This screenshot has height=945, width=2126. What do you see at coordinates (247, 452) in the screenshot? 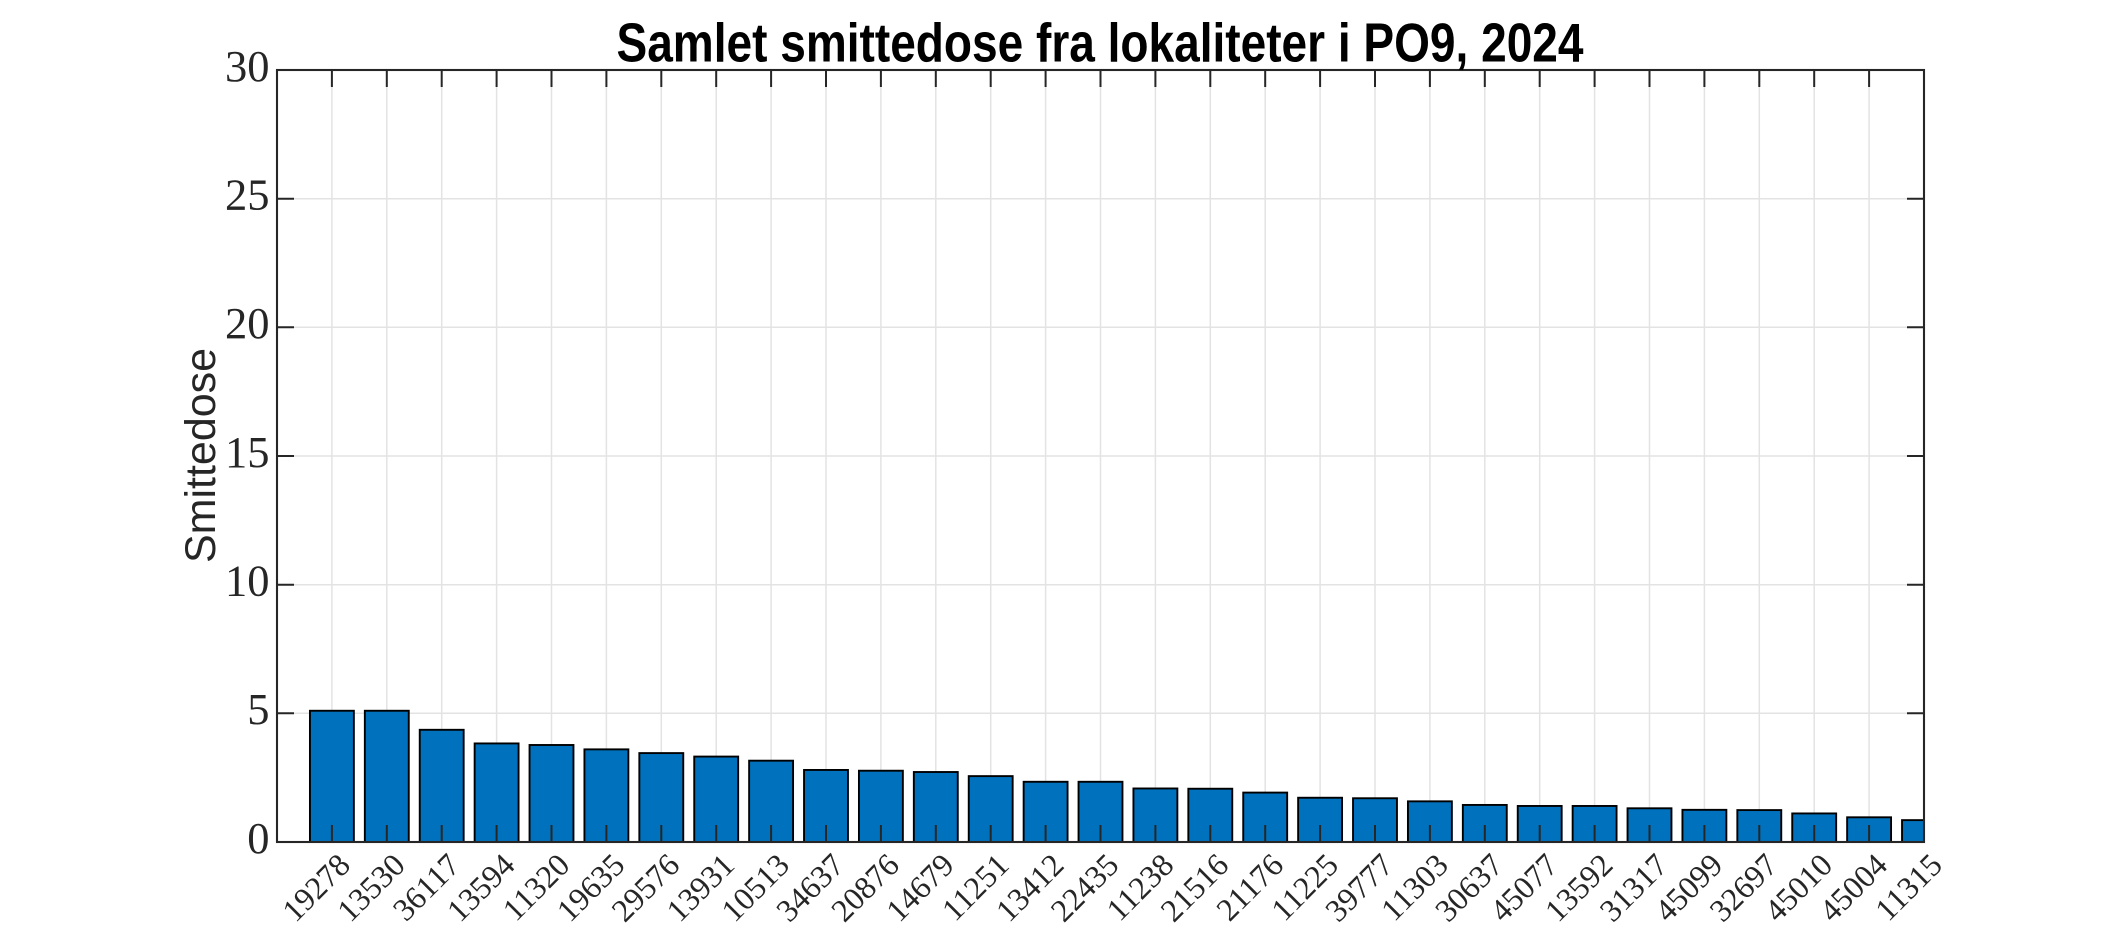
I see `svg-text: 15` at bounding box center [247, 452].